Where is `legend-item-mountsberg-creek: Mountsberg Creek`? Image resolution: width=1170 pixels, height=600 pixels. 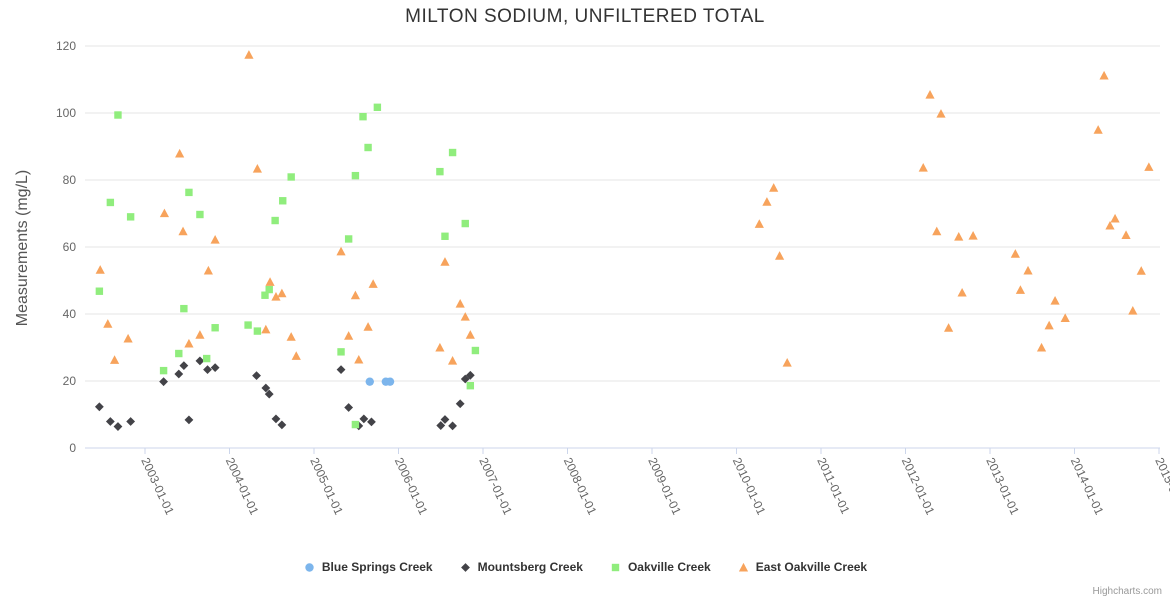
legend-item-mountsberg-creek: Mountsberg Creek is located at coordinates (521, 567).